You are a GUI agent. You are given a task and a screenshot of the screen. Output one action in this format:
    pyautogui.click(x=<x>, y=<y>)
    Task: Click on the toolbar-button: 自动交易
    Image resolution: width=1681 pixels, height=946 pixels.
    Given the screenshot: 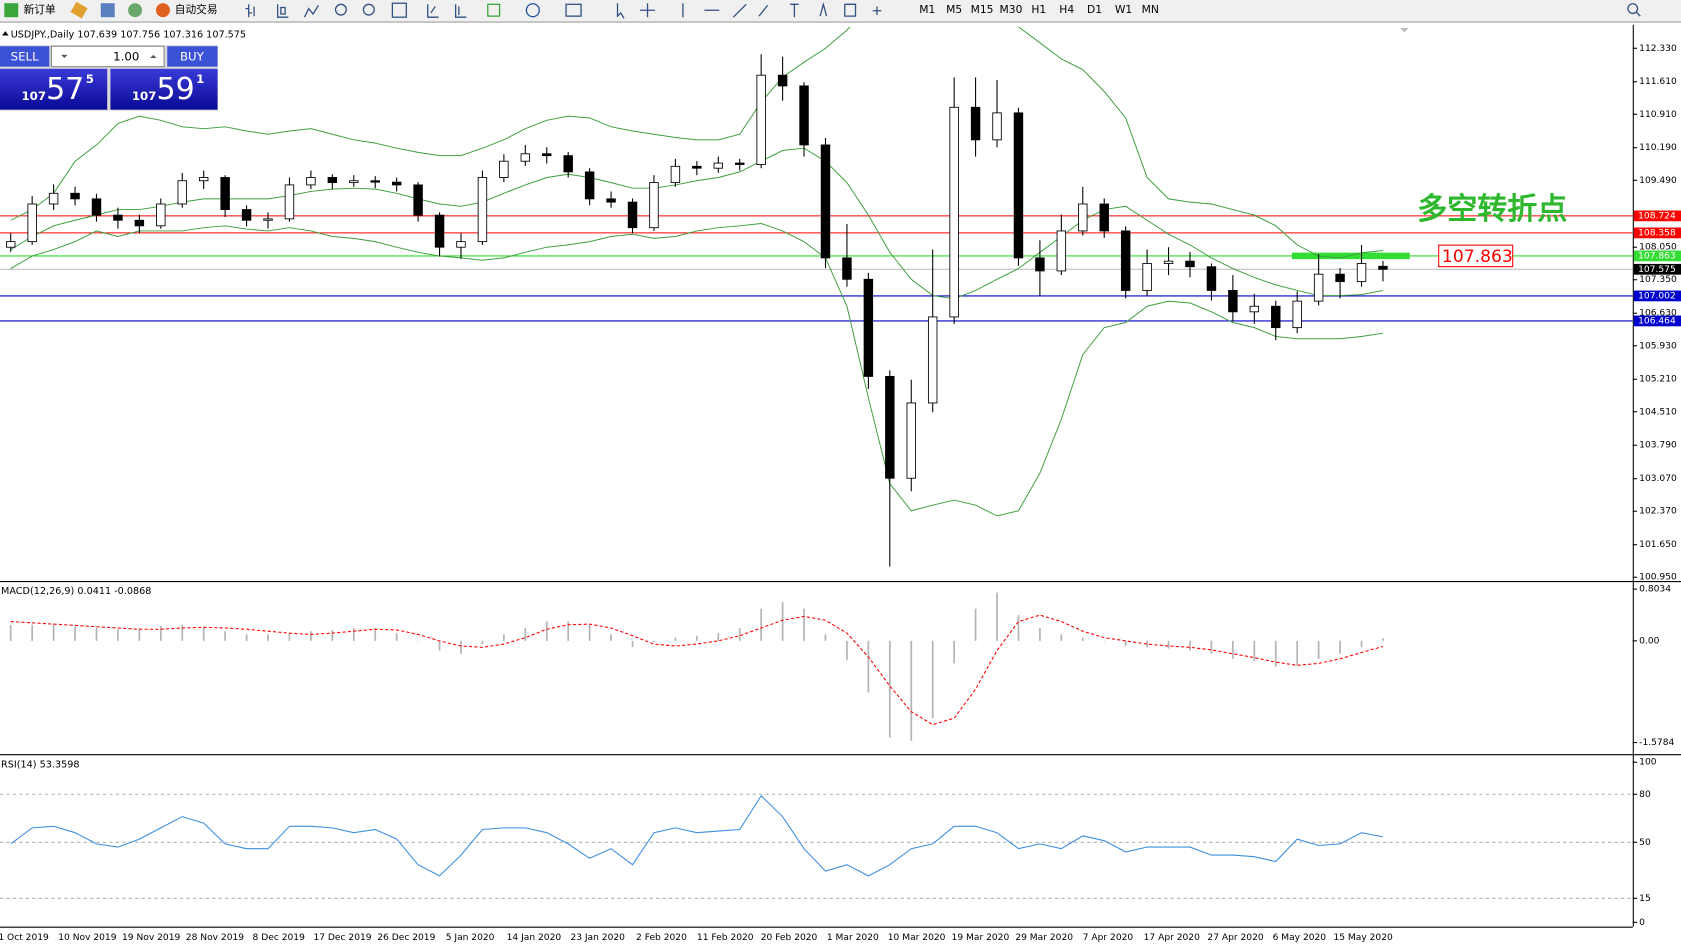 What is the action you would take?
    pyautogui.click(x=196, y=9)
    